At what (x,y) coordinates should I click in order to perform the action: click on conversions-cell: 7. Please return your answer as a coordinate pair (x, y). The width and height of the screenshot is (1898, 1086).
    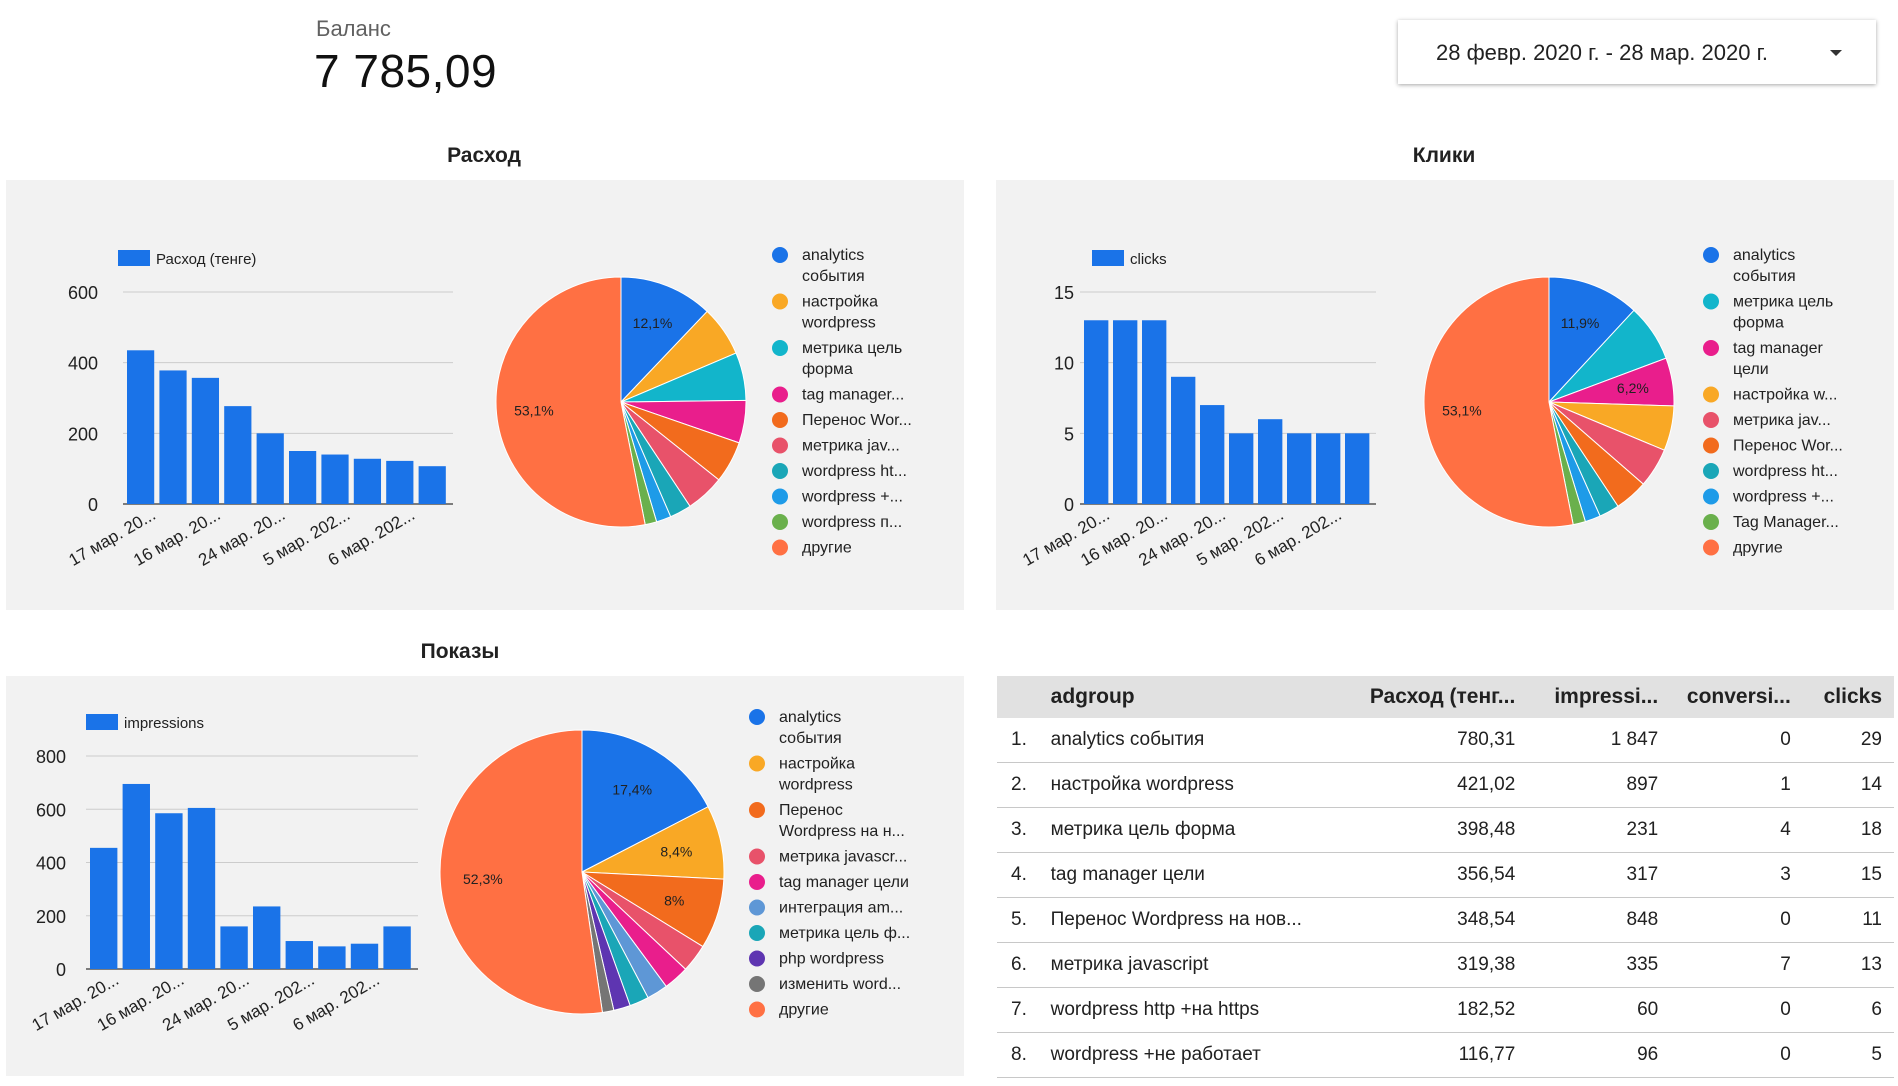
    Looking at the image, I should click on (1736, 965).